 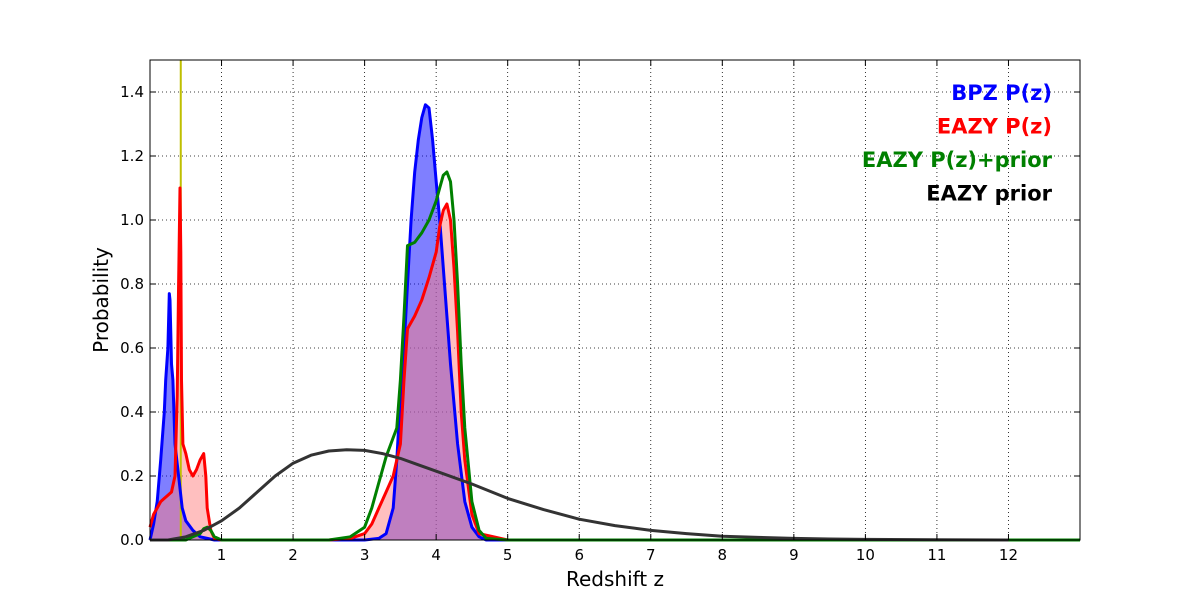 What do you see at coordinates (651, 555) in the screenshot?
I see `x-tick-label: 7` at bounding box center [651, 555].